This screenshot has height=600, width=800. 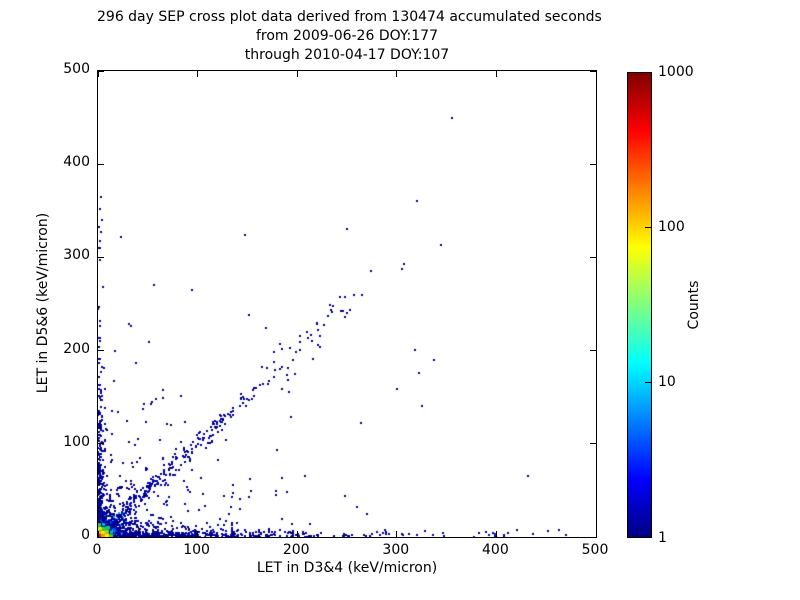 What do you see at coordinates (85, 535) in the screenshot?
I see `y-tick-label: 0` at bounding box center [85, 535].